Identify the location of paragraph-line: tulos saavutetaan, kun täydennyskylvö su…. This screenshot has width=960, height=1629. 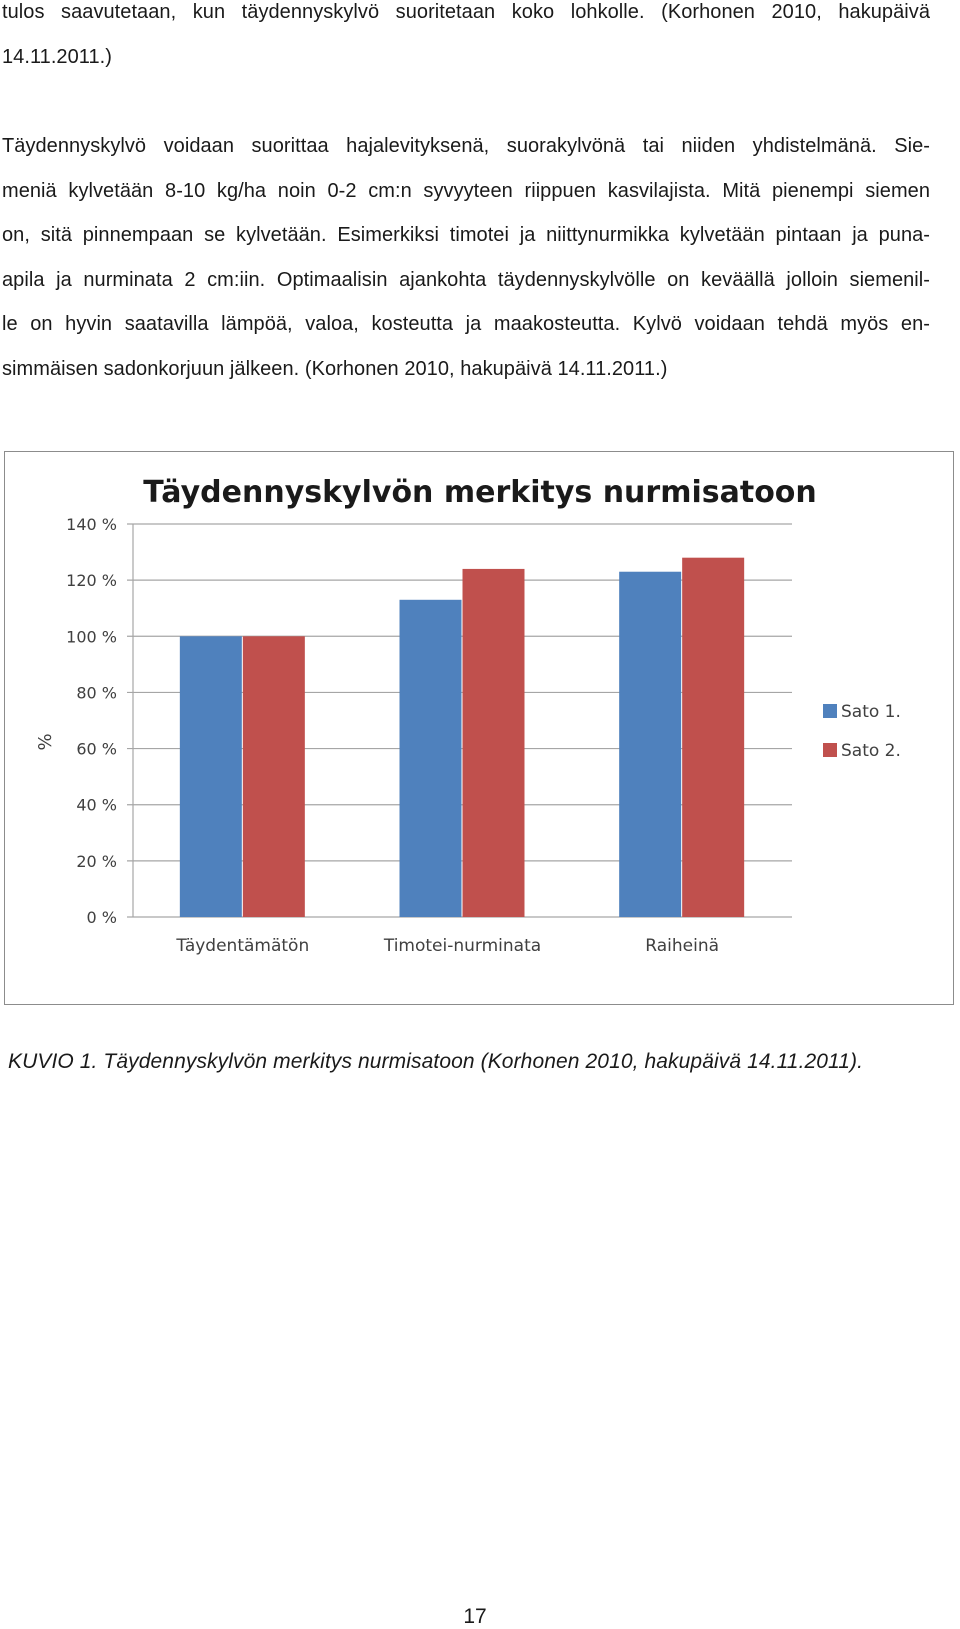
(466, 12).